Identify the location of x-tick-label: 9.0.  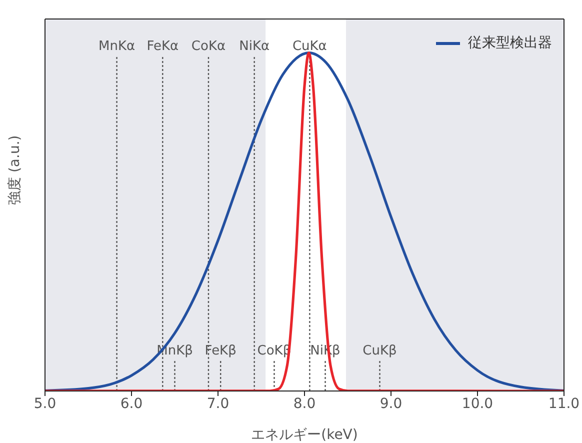
(391, 404).